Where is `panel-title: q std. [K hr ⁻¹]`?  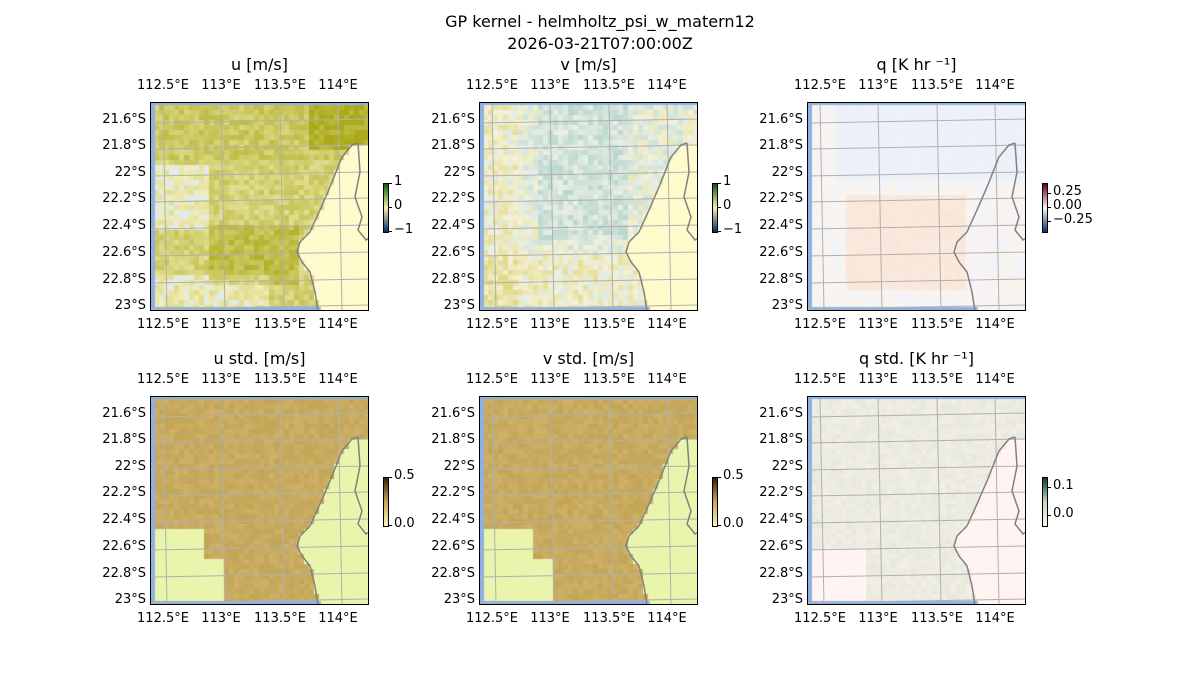
panel-title: q std. [K hr ⁻¹] is located at coordinates (916, 358).